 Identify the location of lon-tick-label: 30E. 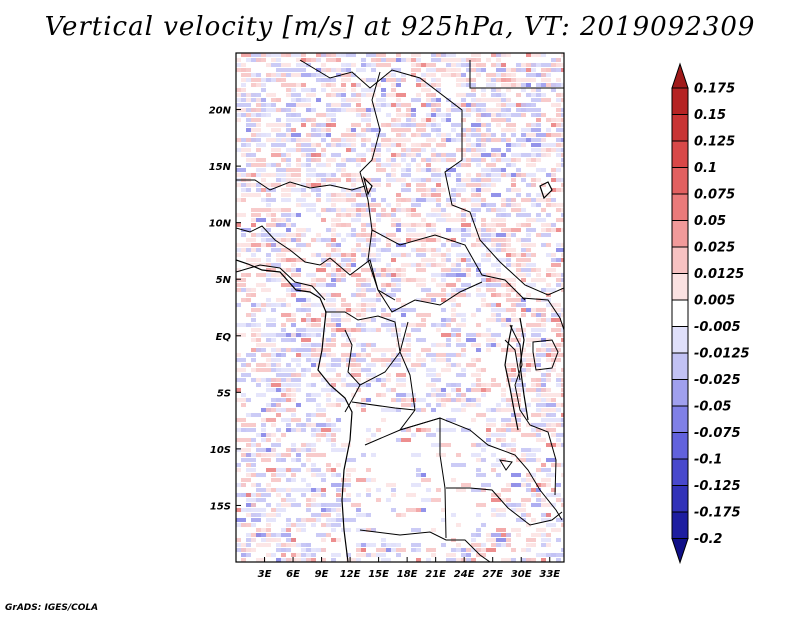
(521, 574).